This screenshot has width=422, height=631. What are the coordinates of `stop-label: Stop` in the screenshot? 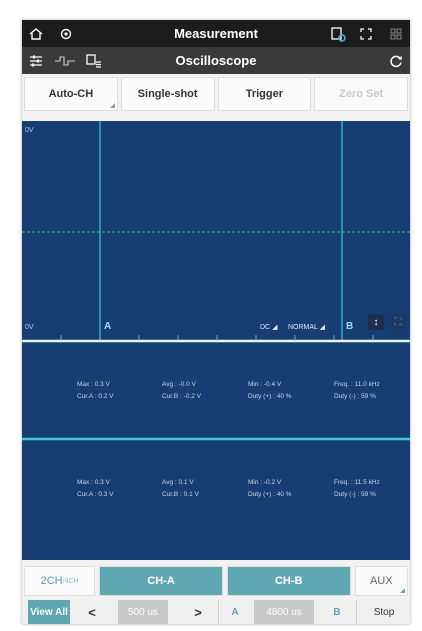 It's located at (384, 612).